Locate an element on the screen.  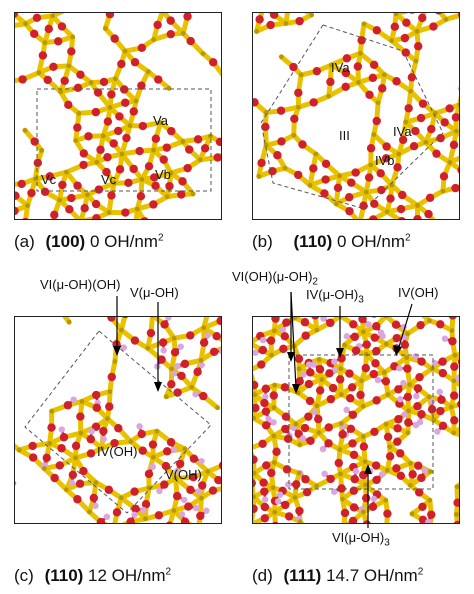
callout-d-vi-oh-moh2: VI(OH)(μ-OH)2 is located at coordinates (275, 279).